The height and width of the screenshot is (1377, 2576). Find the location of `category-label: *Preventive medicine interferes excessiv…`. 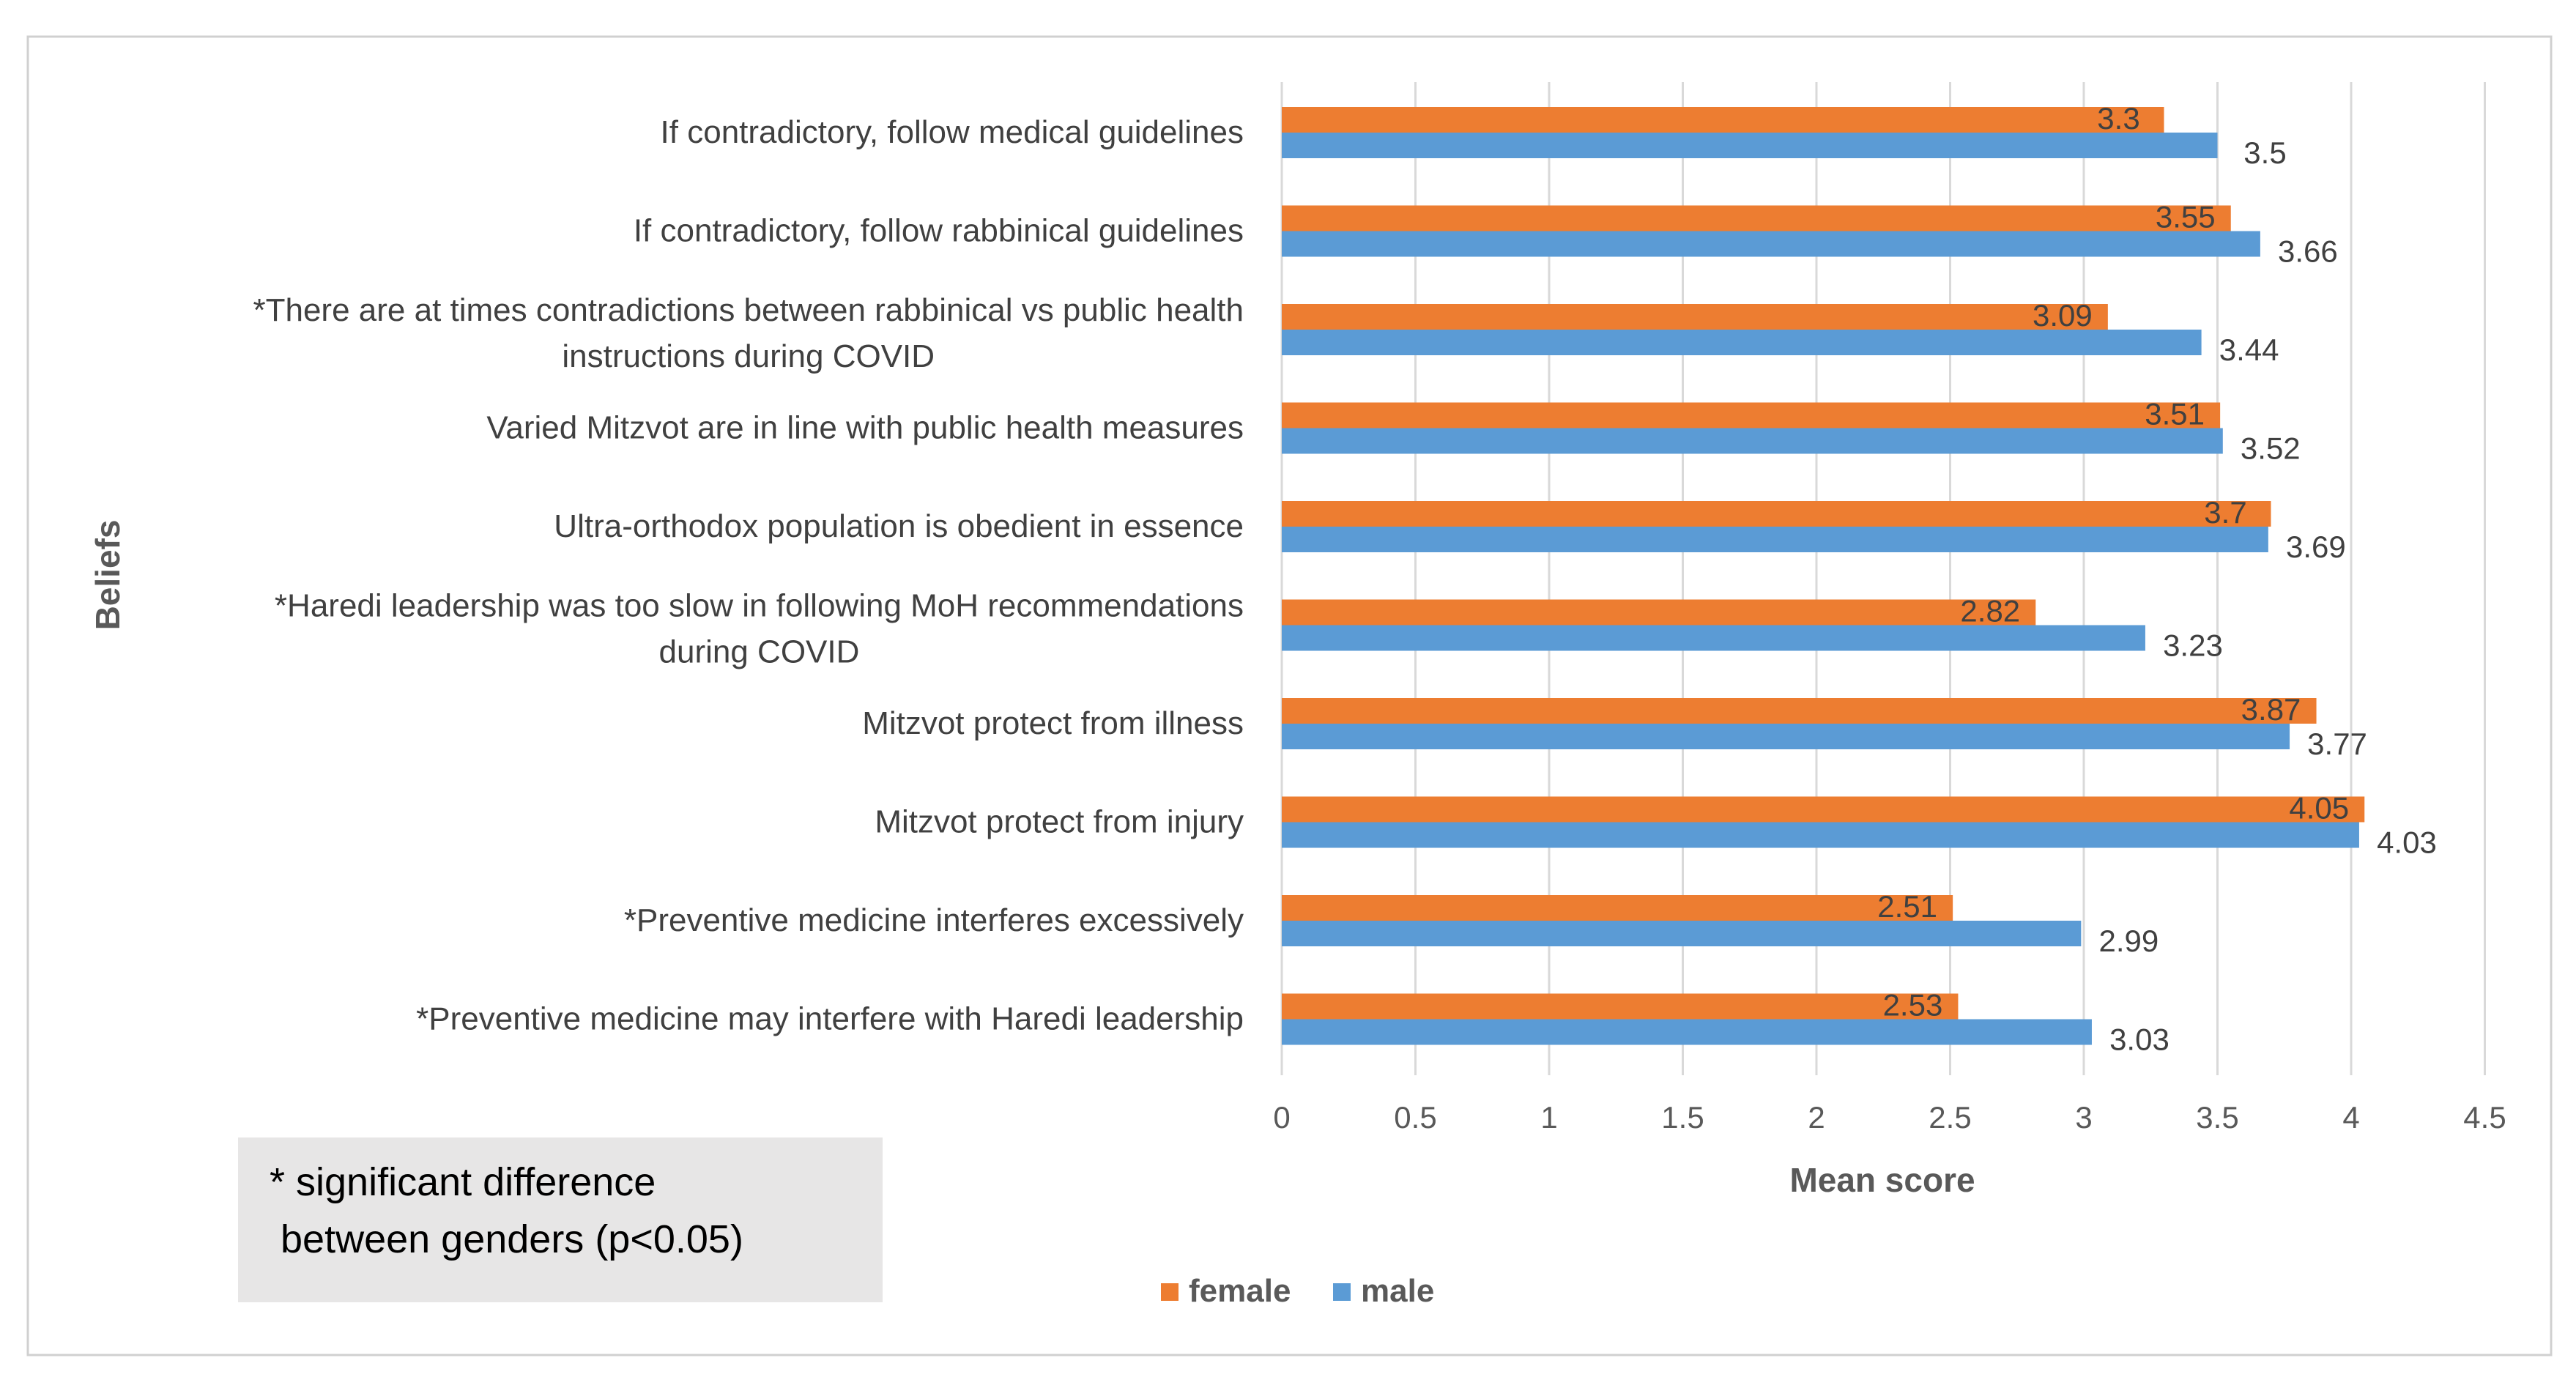

category-label: *Preventive medicine interferes excessiv… is located at coordinates (934, 920).